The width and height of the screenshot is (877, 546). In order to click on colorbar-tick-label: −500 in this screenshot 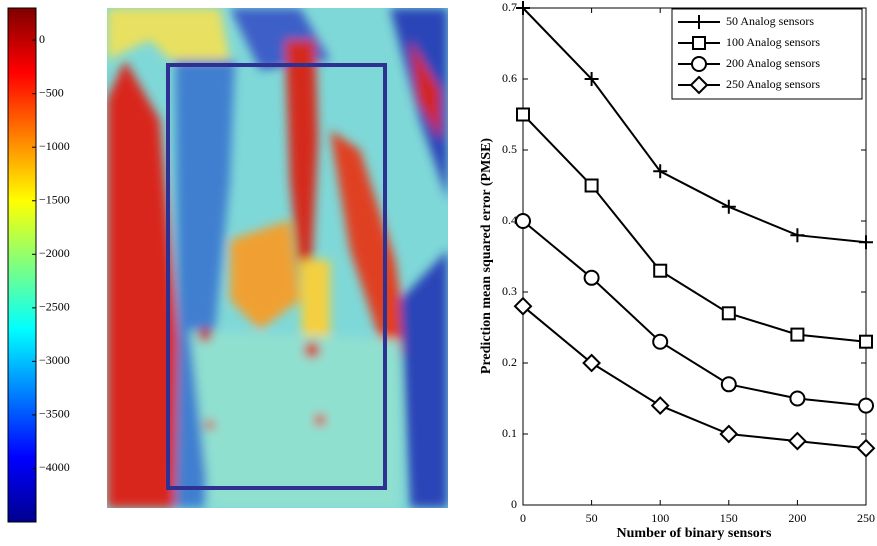, I will do `click(51, 92)`.